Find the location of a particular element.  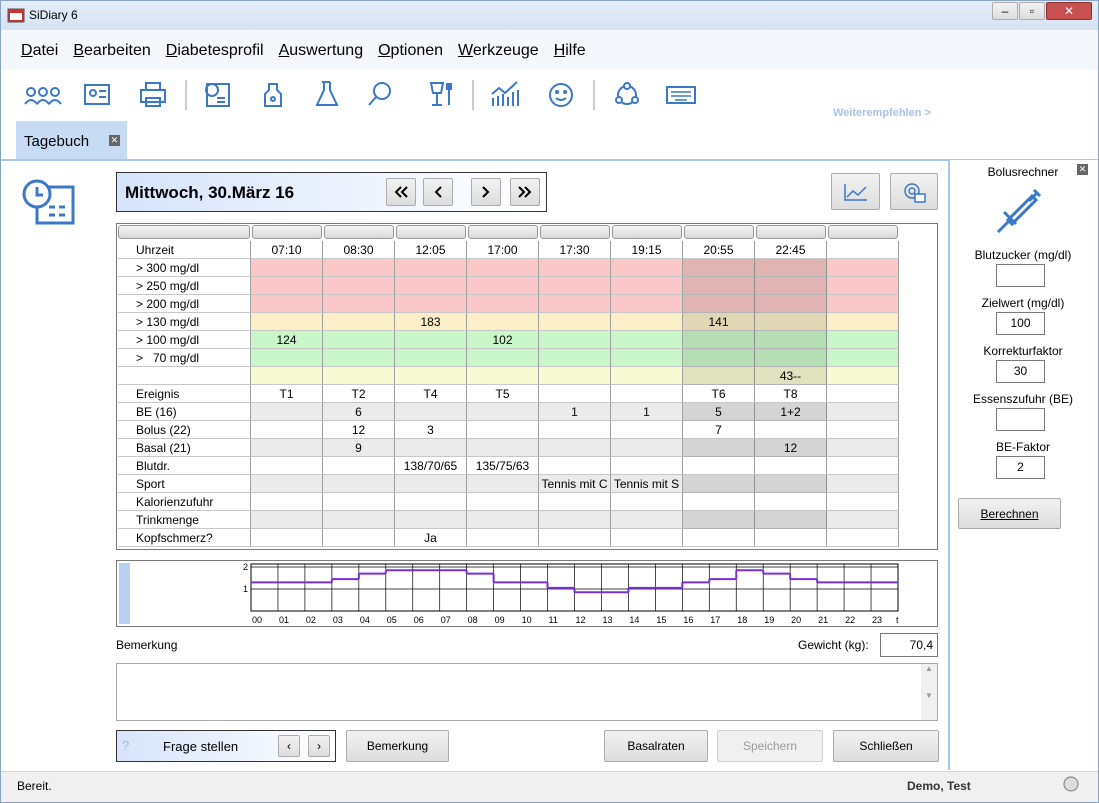

grid-cell: 12 is located at coordinates (791, 448).